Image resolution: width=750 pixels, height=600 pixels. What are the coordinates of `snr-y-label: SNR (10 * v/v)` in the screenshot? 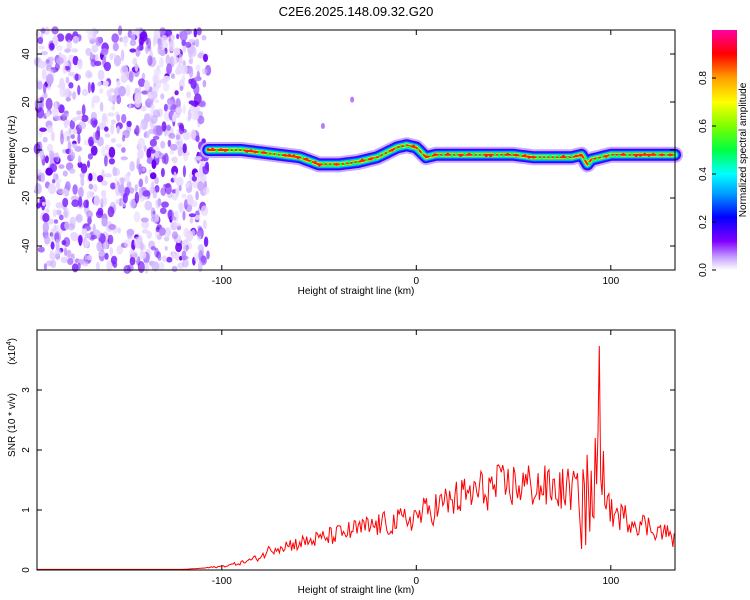 It's located at (12, 425).